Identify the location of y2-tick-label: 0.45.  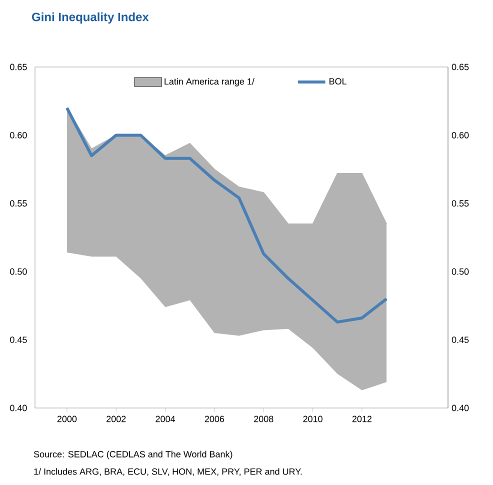
(460, 339).